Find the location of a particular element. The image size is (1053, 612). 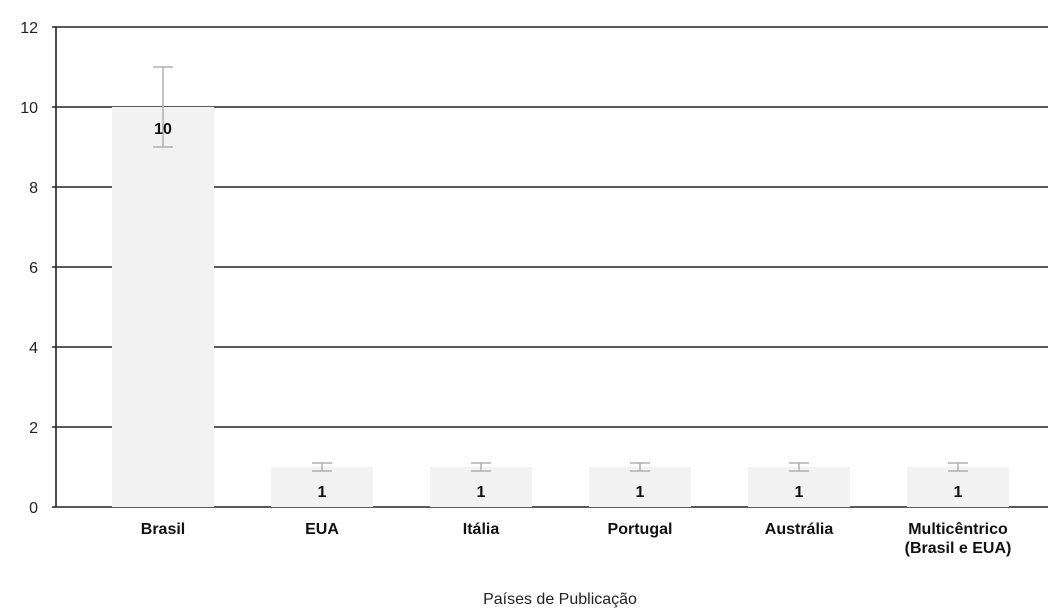

x-tick-label: Itália is located at coordinates (481, 529).